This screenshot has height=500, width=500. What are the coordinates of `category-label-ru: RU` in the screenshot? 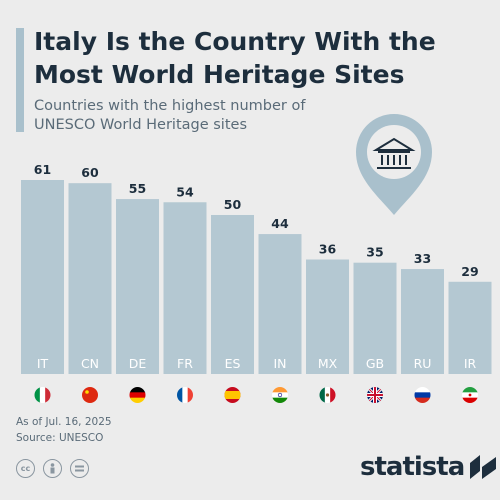 It's located at (423, 363).